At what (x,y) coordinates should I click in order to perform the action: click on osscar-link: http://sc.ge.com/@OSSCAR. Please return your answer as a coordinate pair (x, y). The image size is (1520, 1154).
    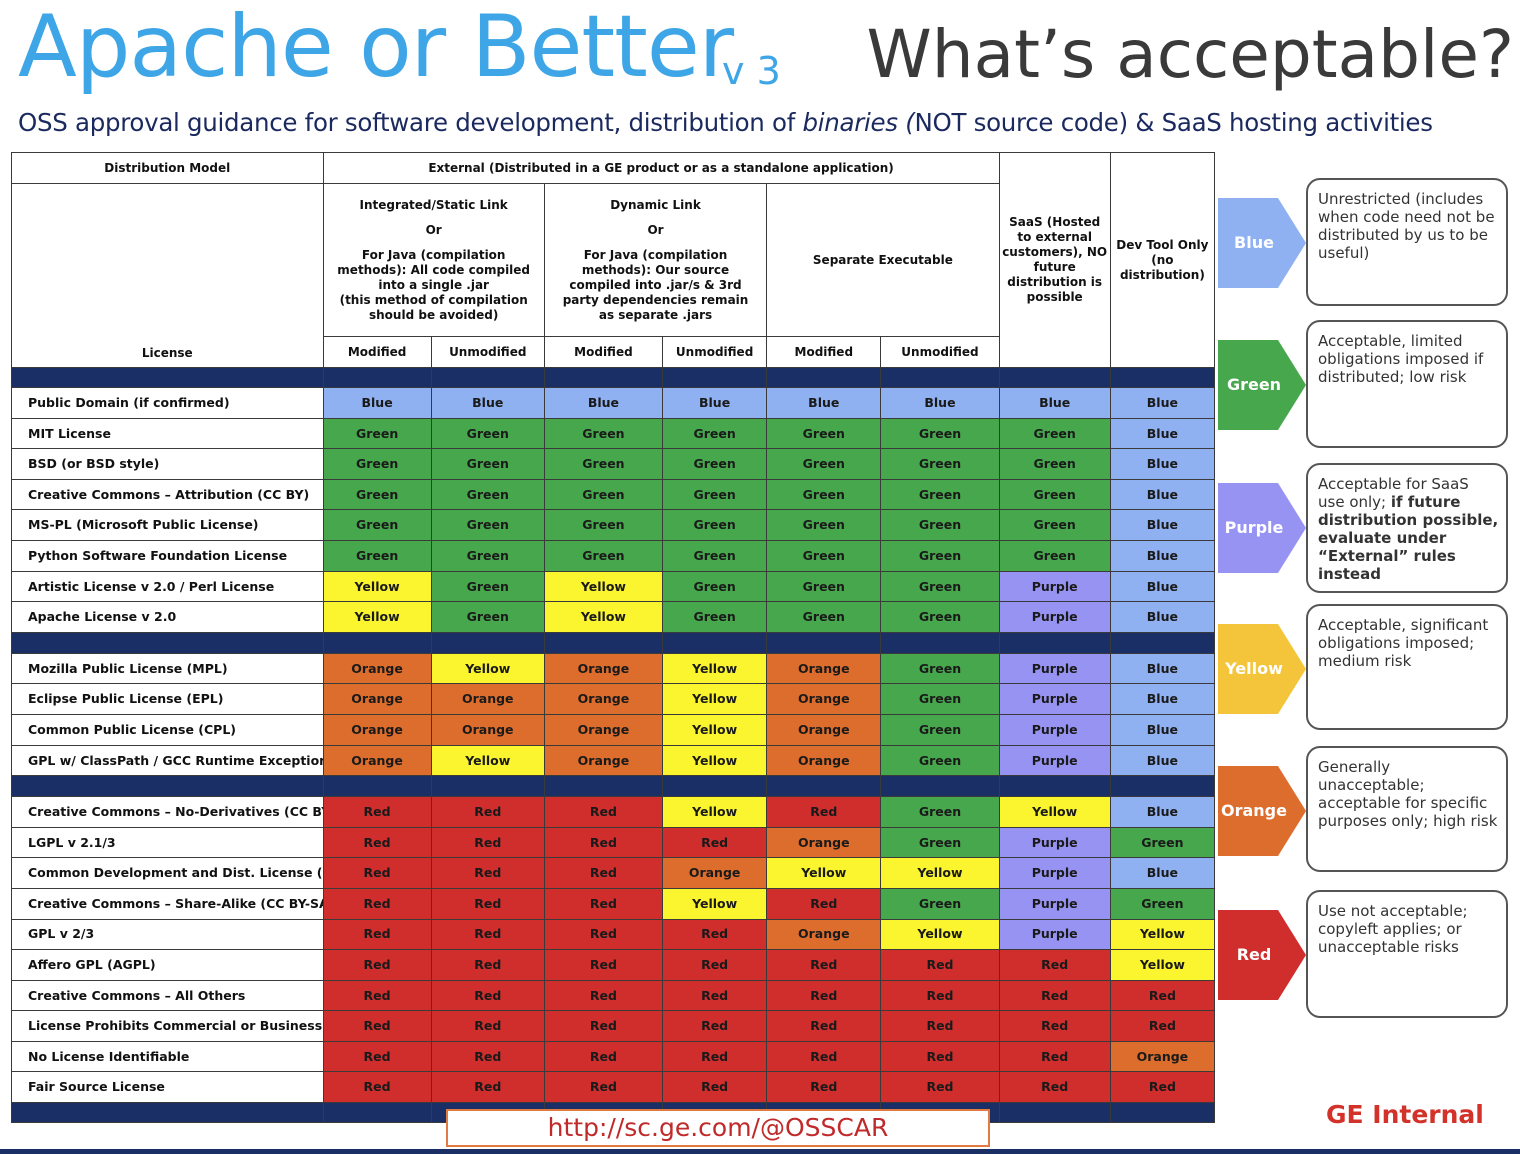
    Looking at the image, I should click on (718, 1128).